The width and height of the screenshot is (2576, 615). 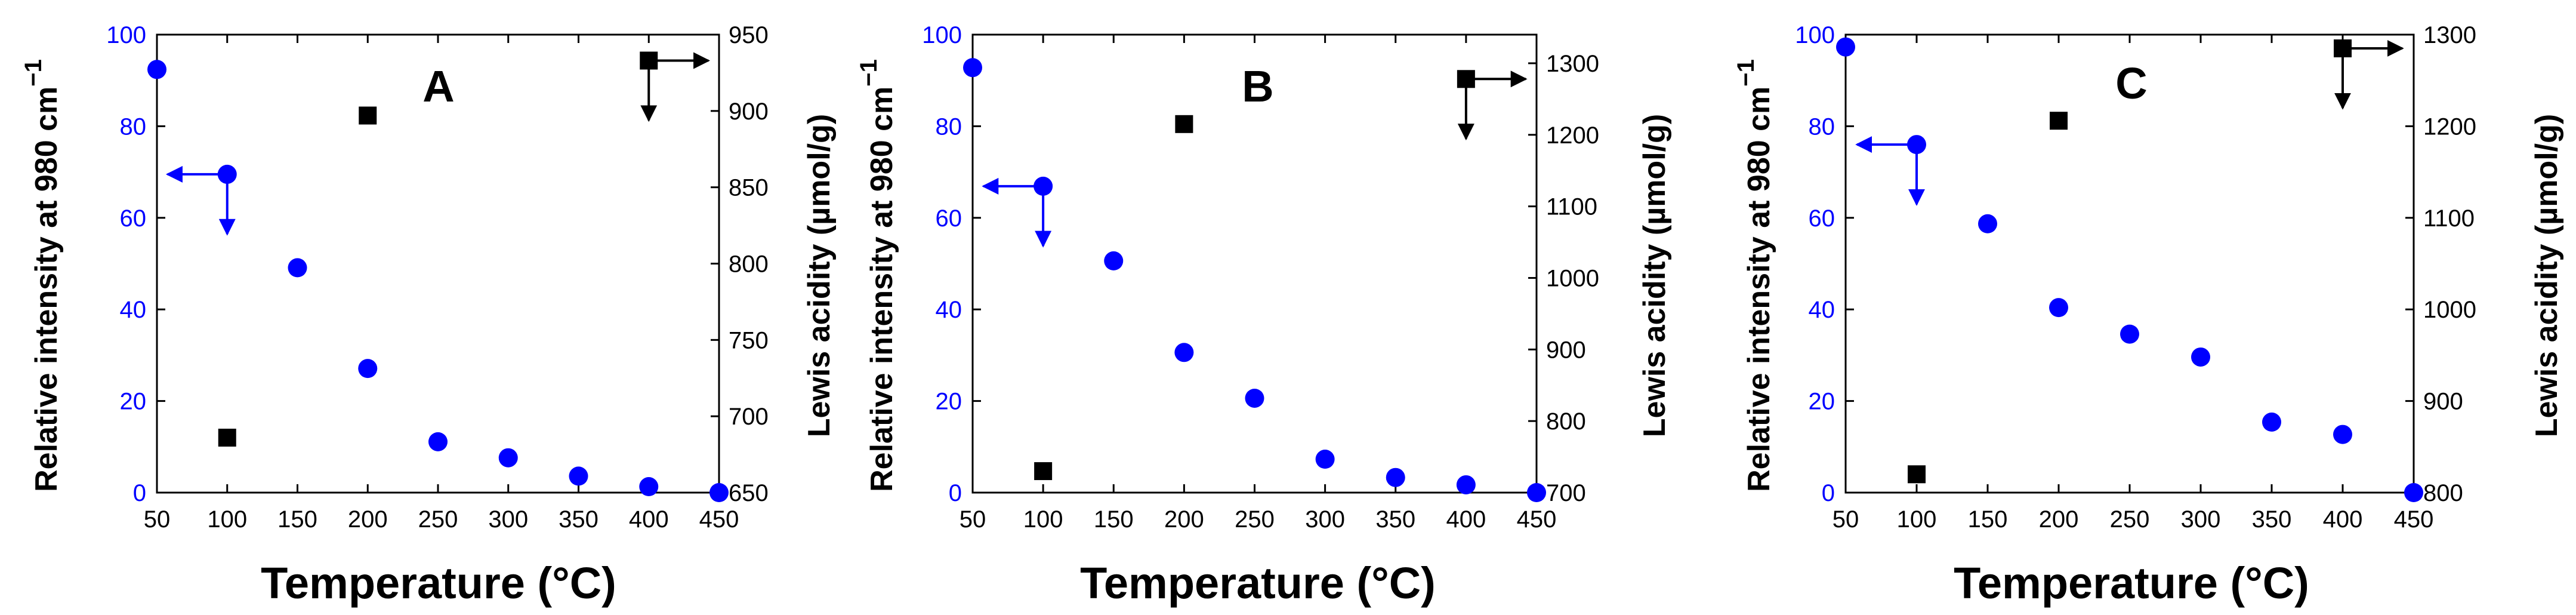 What do you see at coordinates (438, 86) in the screenshot?
I see `panel-label: A` at bounding box center [438, 86].